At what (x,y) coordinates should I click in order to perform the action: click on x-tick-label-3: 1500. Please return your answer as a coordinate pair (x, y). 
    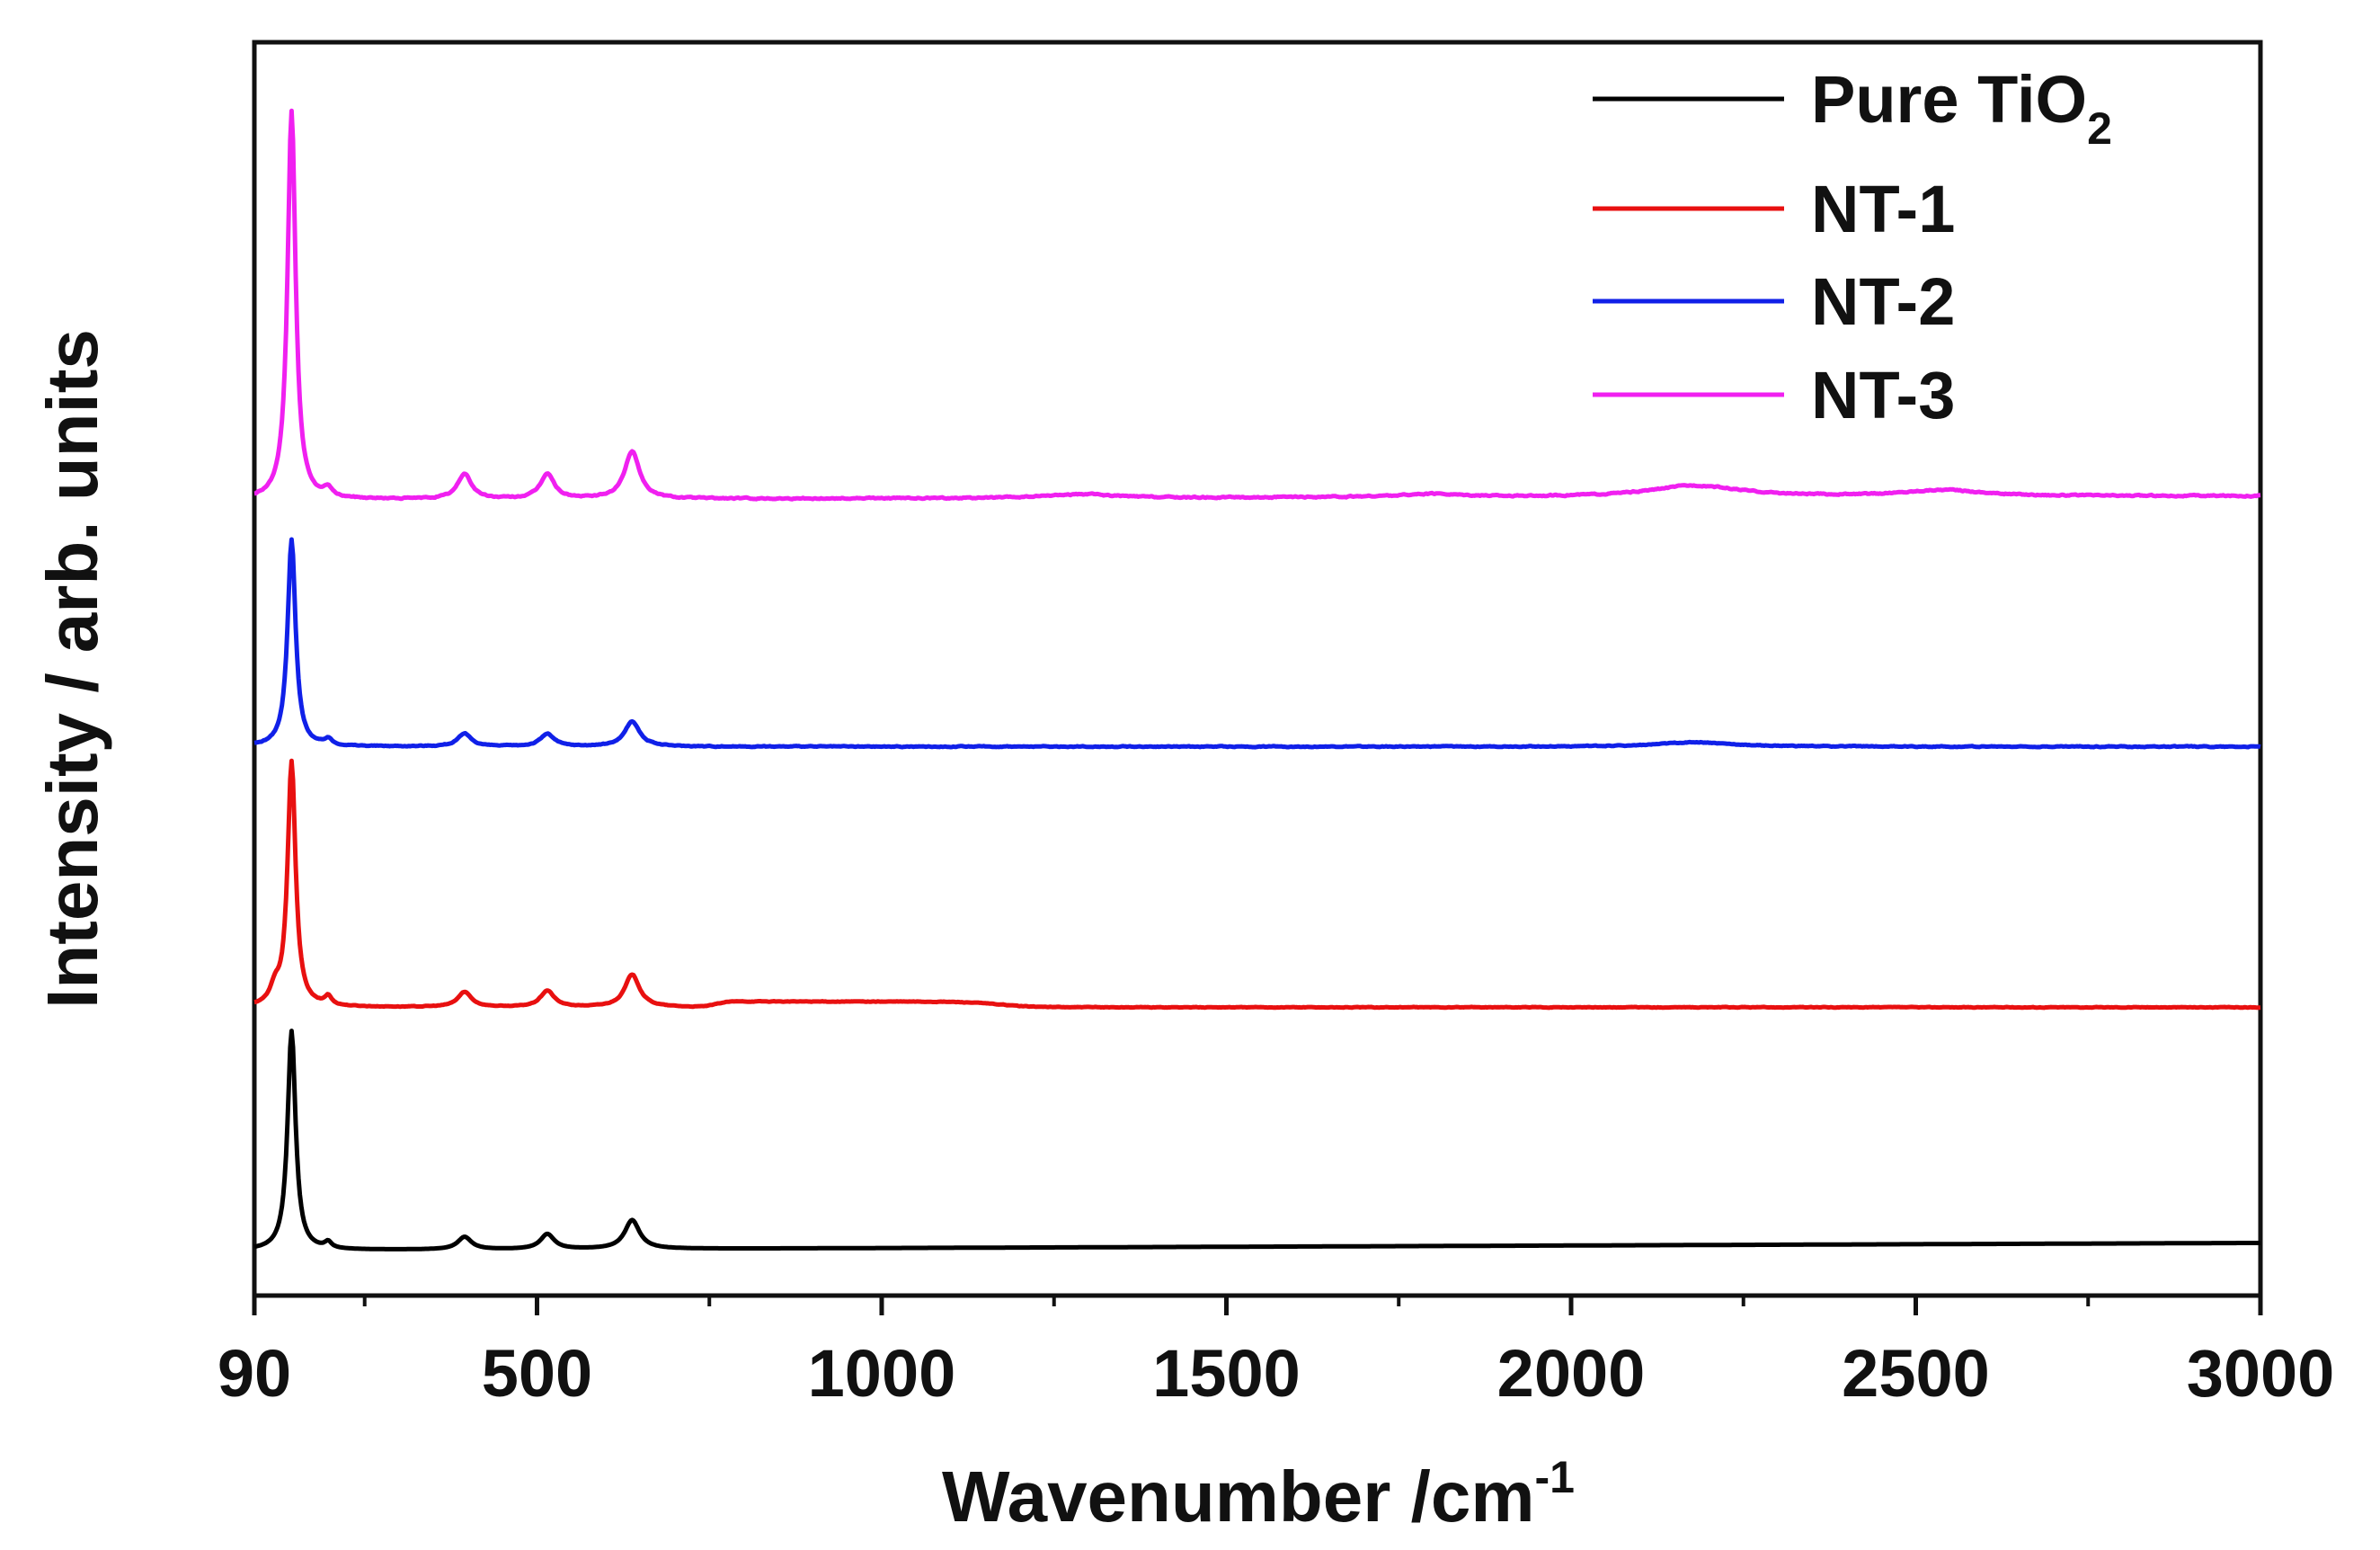
    Looking at the image, I should click on (1226, 1373).